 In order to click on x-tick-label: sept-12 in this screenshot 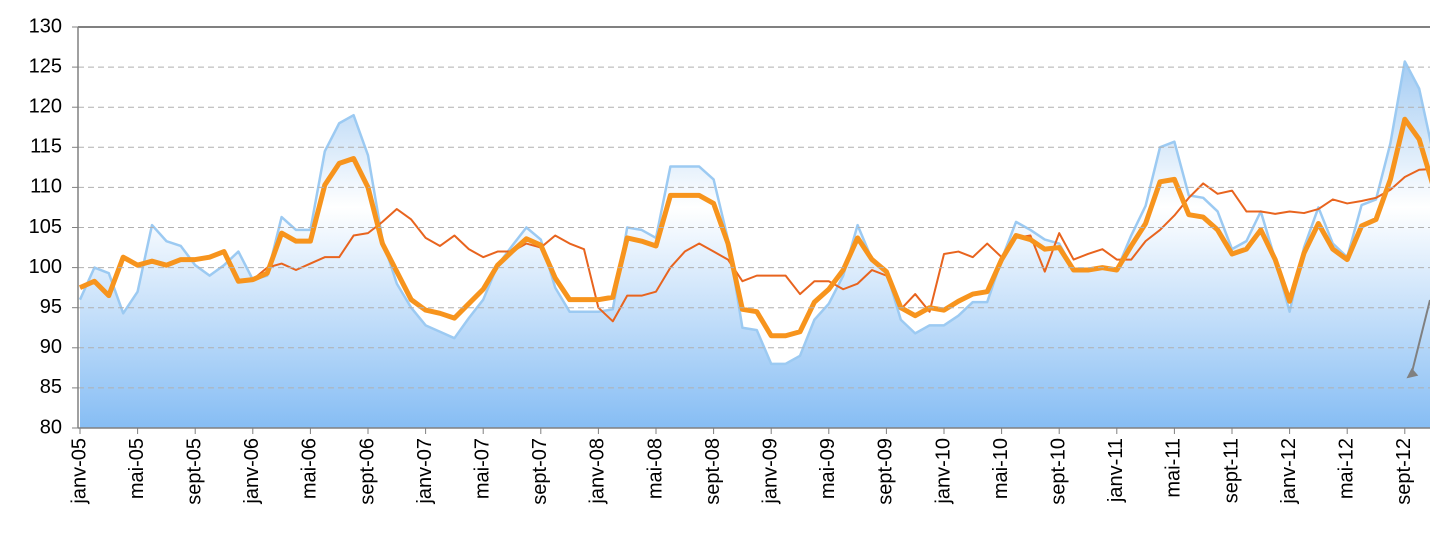, I will do `click(1404, 471)`.